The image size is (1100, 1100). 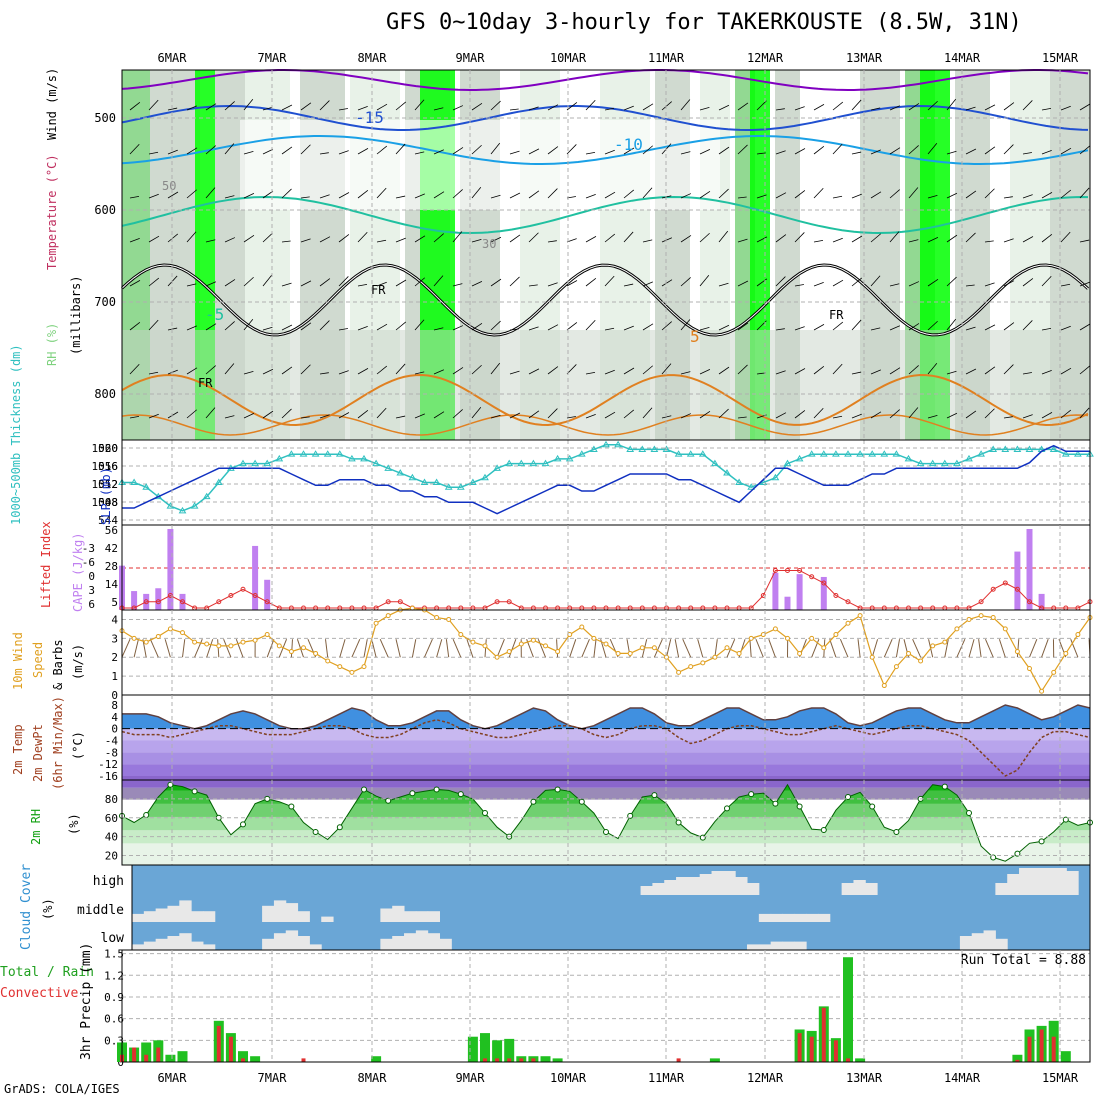 I want to click on cloud-tick-label: middle, so click(x=100, y=910).